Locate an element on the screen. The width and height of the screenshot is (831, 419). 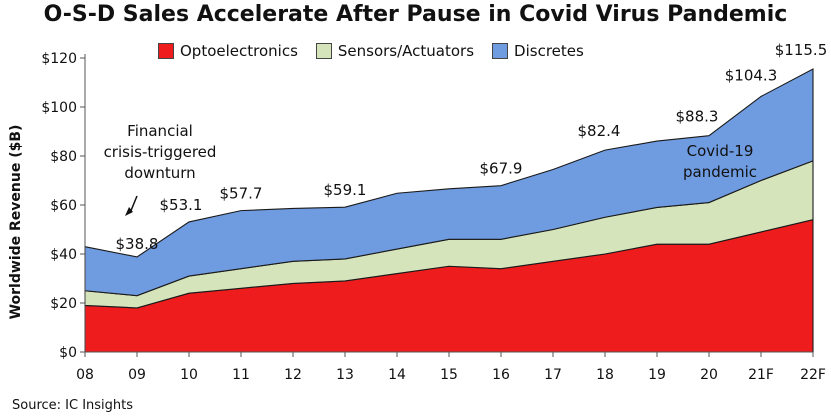
x-tick-label: 09 is located at coordinates (137, 375).